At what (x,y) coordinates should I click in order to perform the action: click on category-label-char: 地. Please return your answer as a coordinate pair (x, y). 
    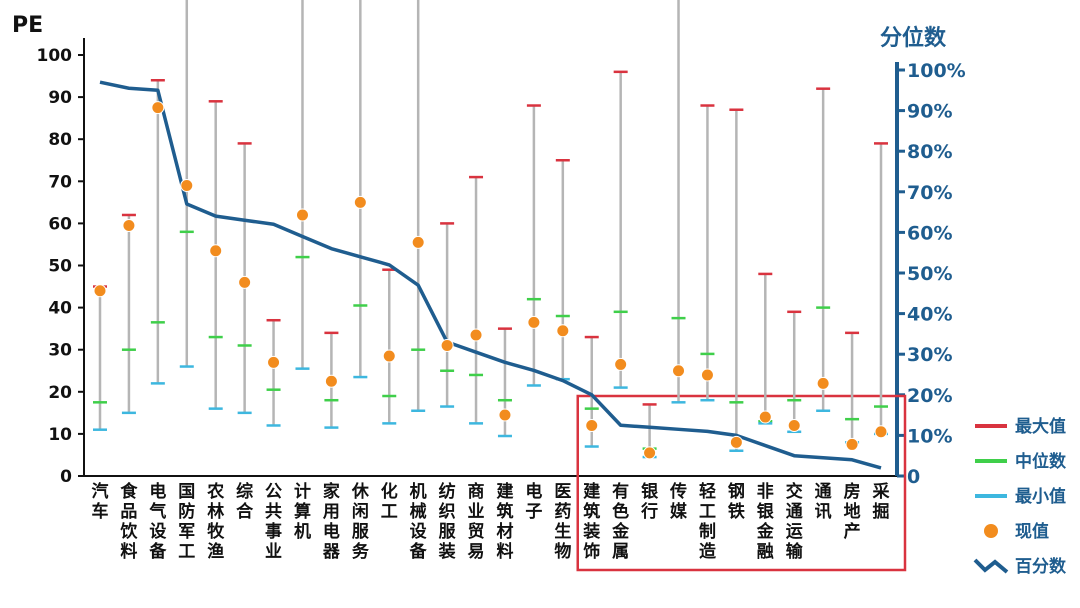
    Looking at the image, I should click on (852, 511).